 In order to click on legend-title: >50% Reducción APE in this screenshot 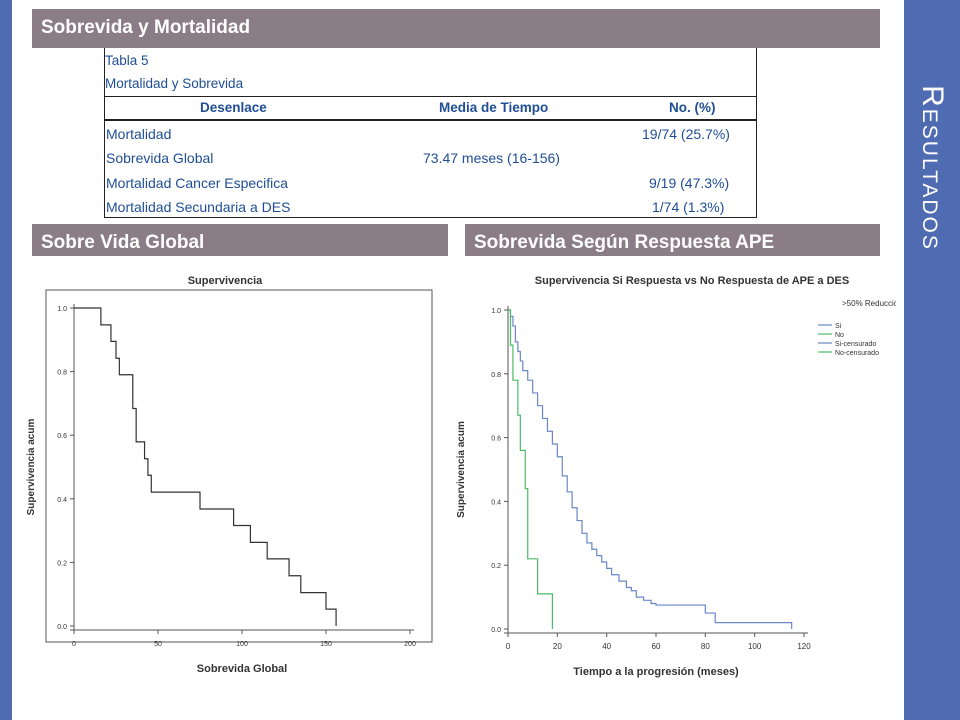, I will do `click(869, 303)`.